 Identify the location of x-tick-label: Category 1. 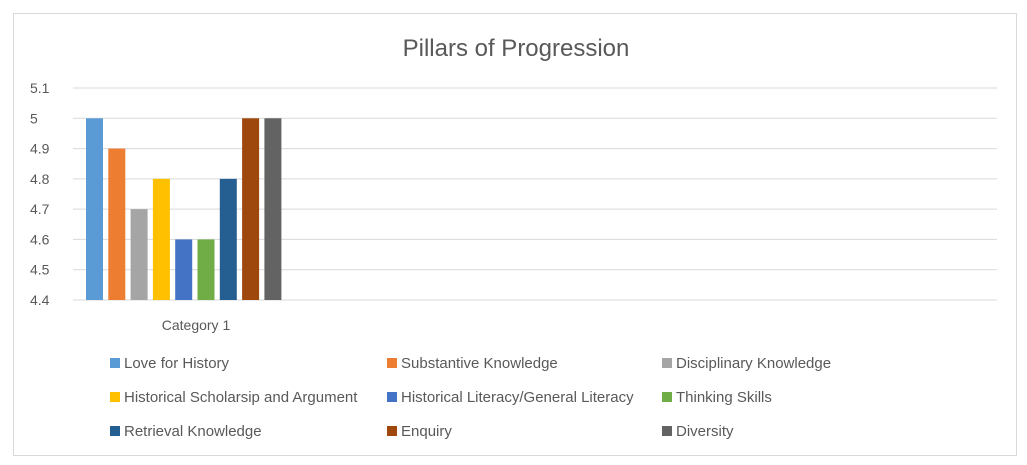
(196, 325).